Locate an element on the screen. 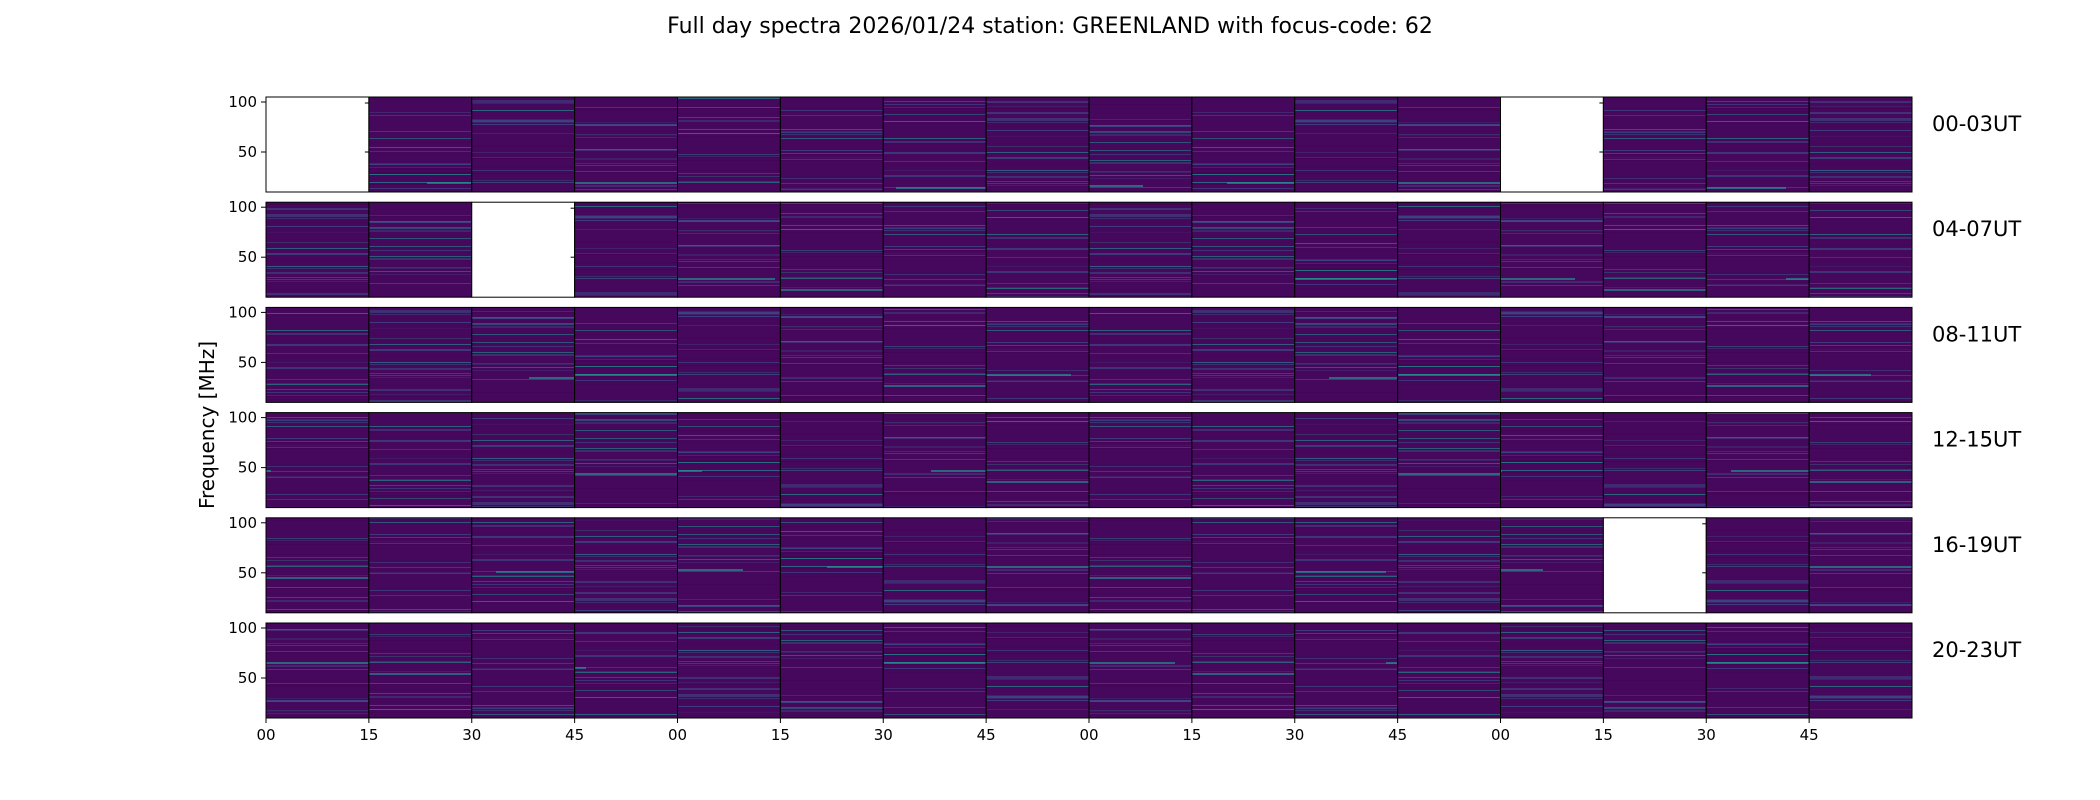 The image size is (2100, 800). spectra-row: 50 100 12-15UT is located at coordinates (1124, 459).